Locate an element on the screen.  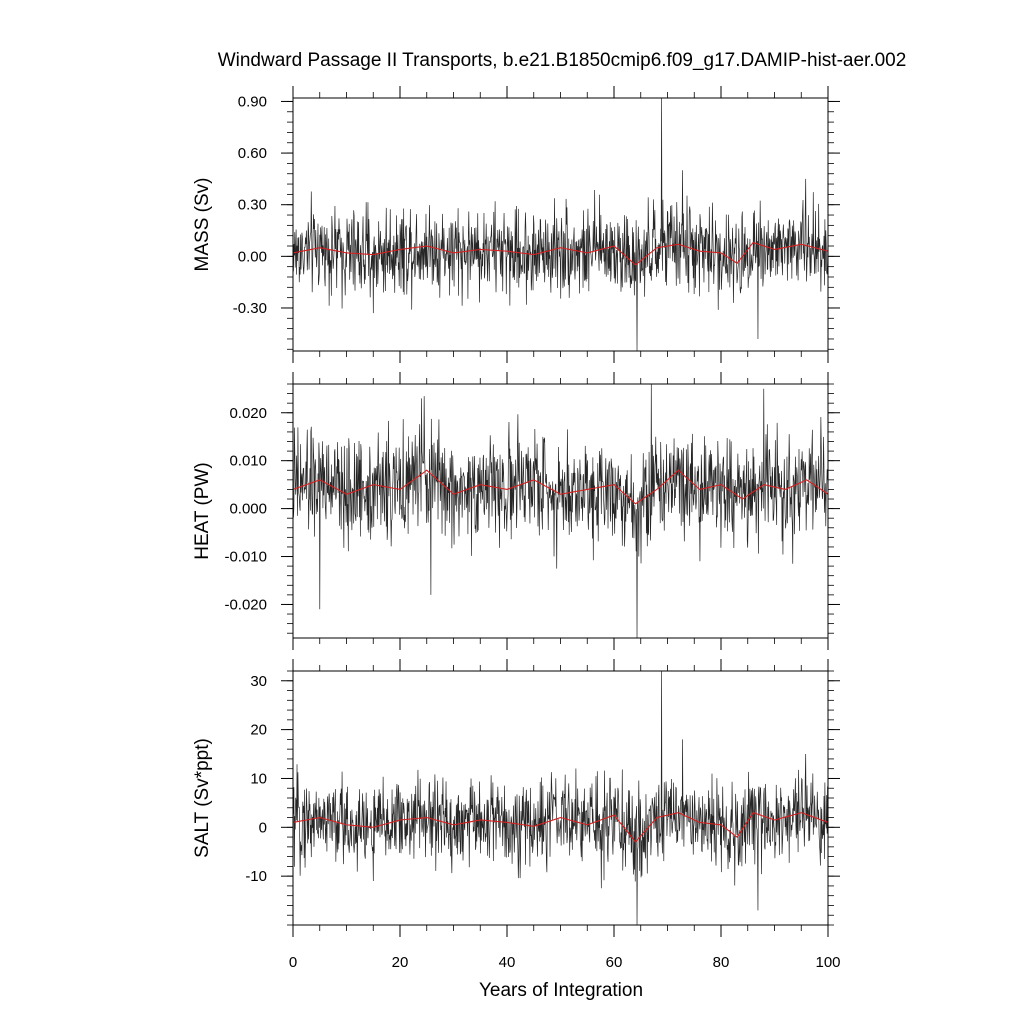
x-tick-label: 80 is located at coordinates (721, 962).